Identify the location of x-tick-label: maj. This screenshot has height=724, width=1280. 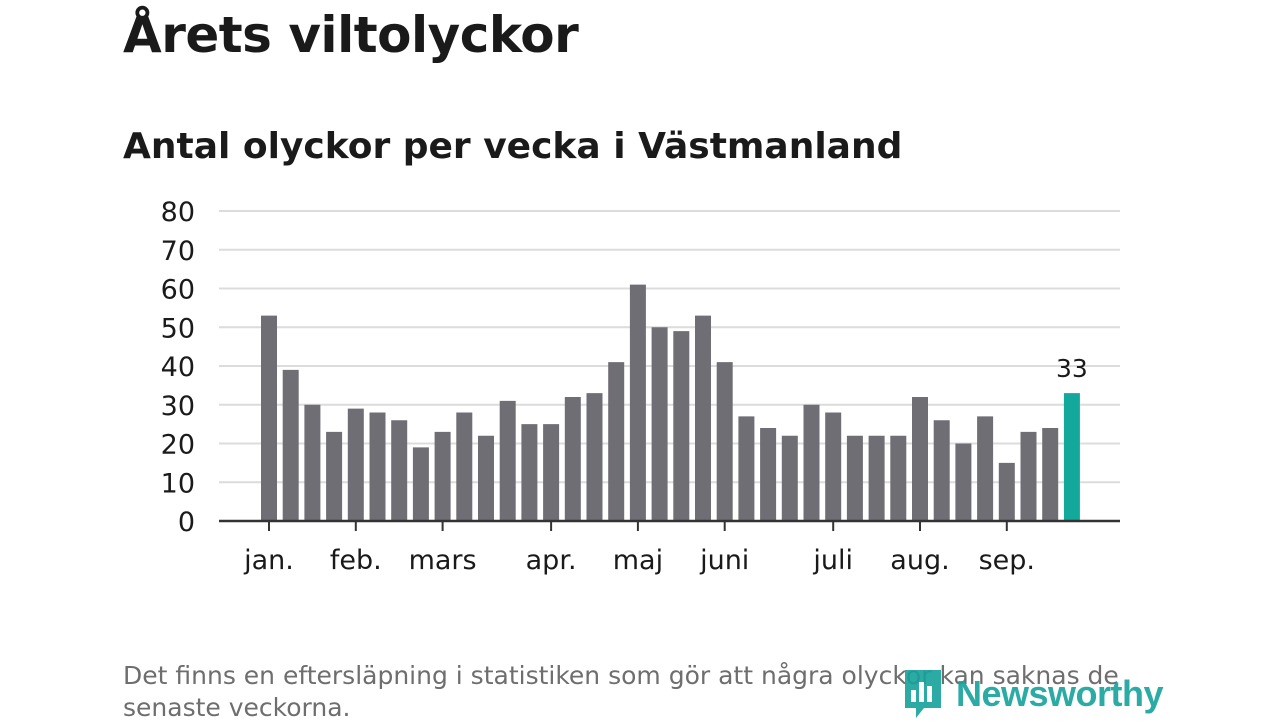
(638, 560).